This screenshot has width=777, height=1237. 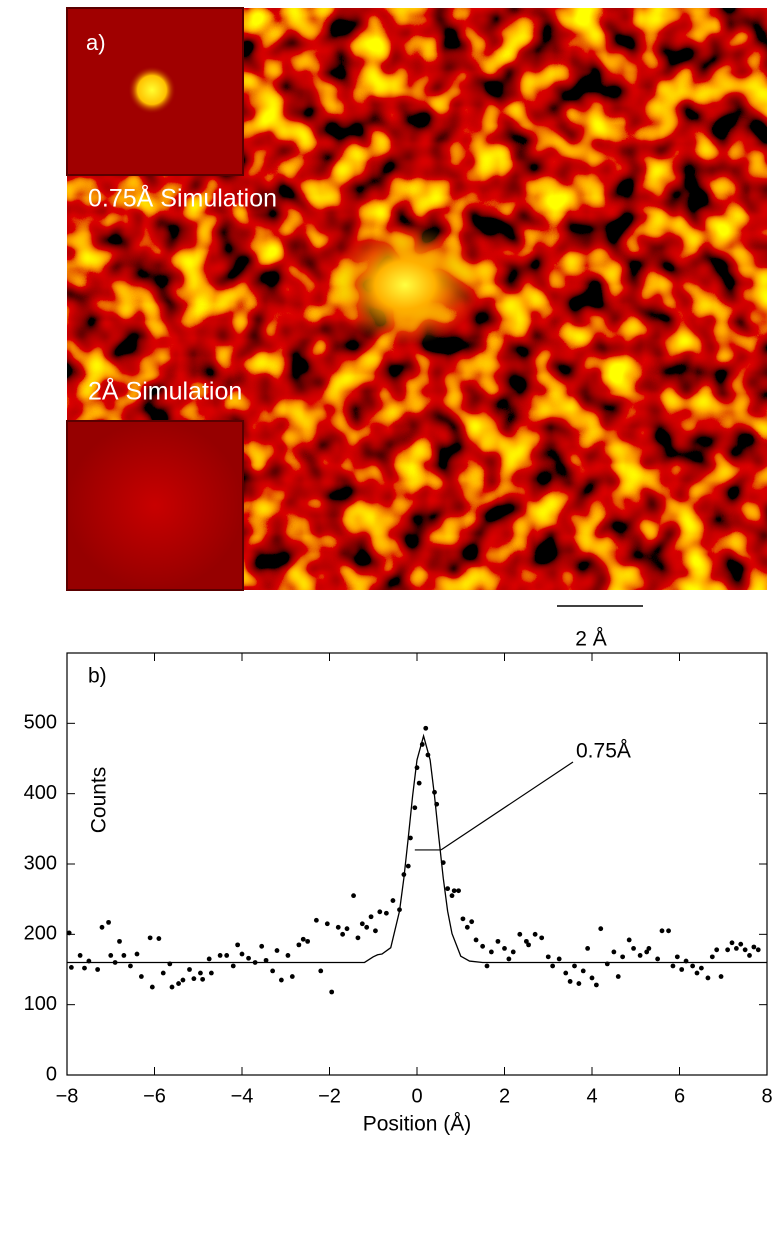 I want to click on annotation-leader, so click(x=507, y=806).